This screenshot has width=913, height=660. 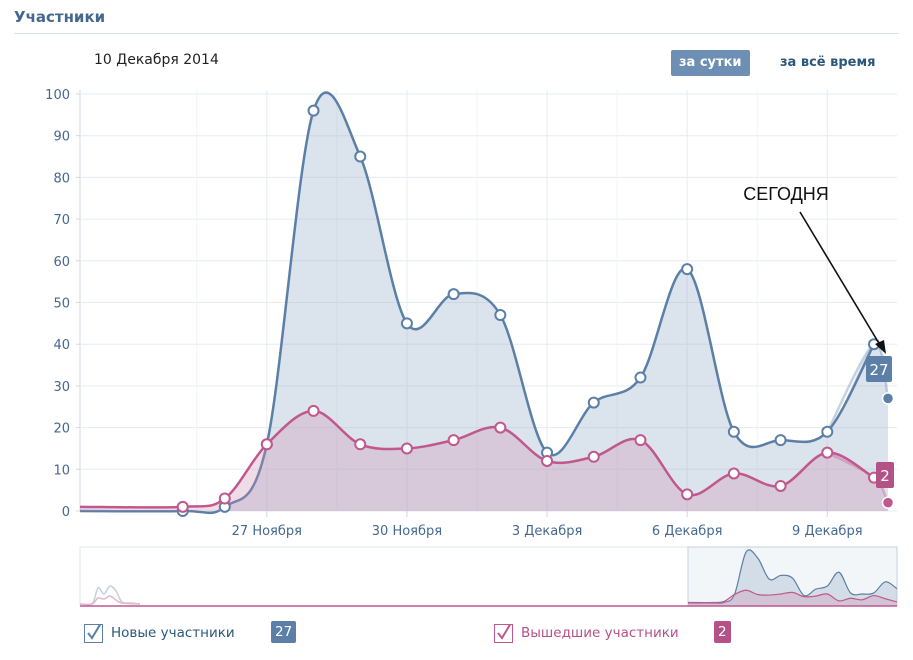 What do you see at coordinates (267, 531) in the screenshot?
I see `x-tick-label: 27 Ноября` at bounding box center [267, 531].